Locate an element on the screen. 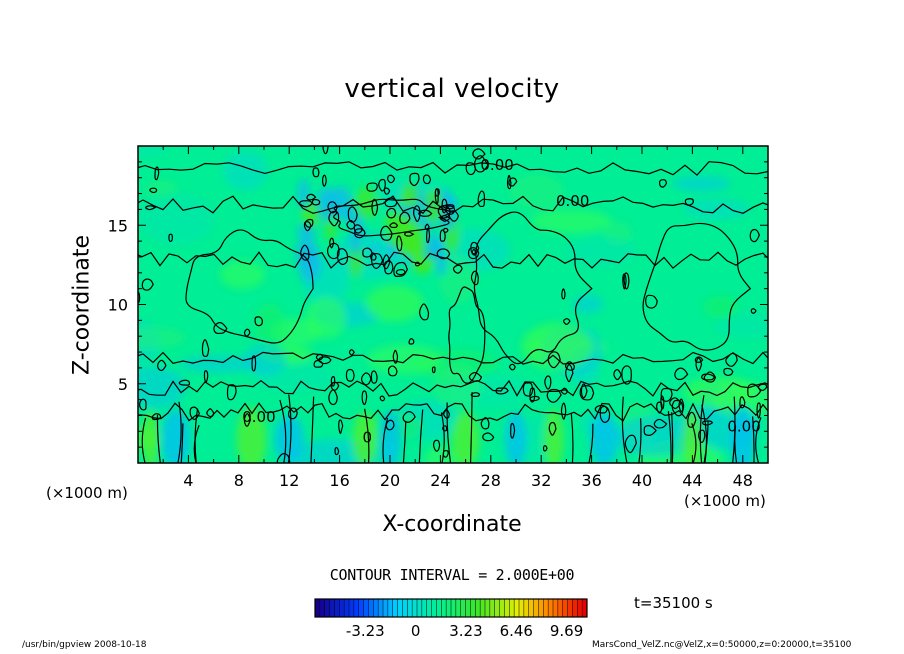 This screenshot has width=904, height=654. y-tick-label: 5 is located at coordinates (123, 384).